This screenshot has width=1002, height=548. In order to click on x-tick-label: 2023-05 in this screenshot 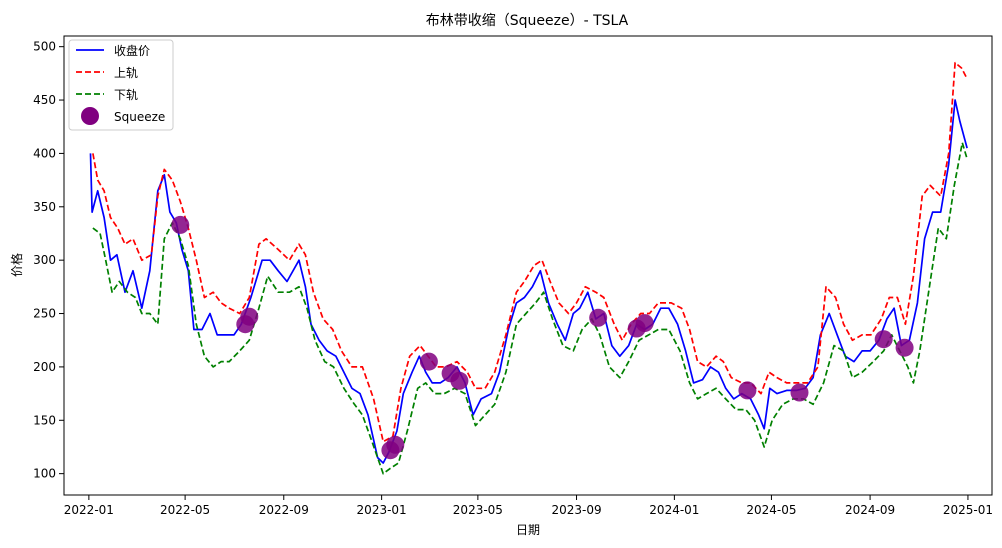, I will do `click(478, 510)`.